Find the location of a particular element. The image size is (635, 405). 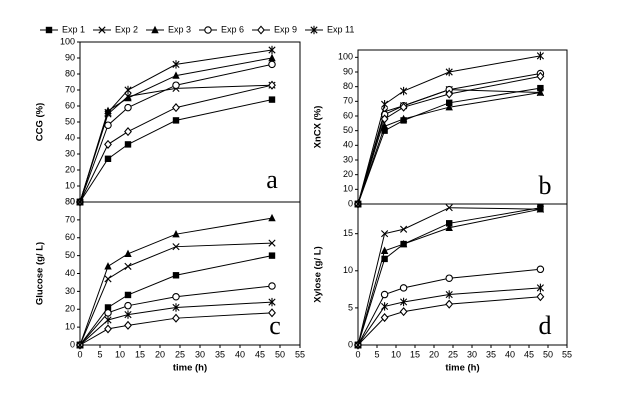

x-tick-label: 25 is located at coordinates (180, 354).